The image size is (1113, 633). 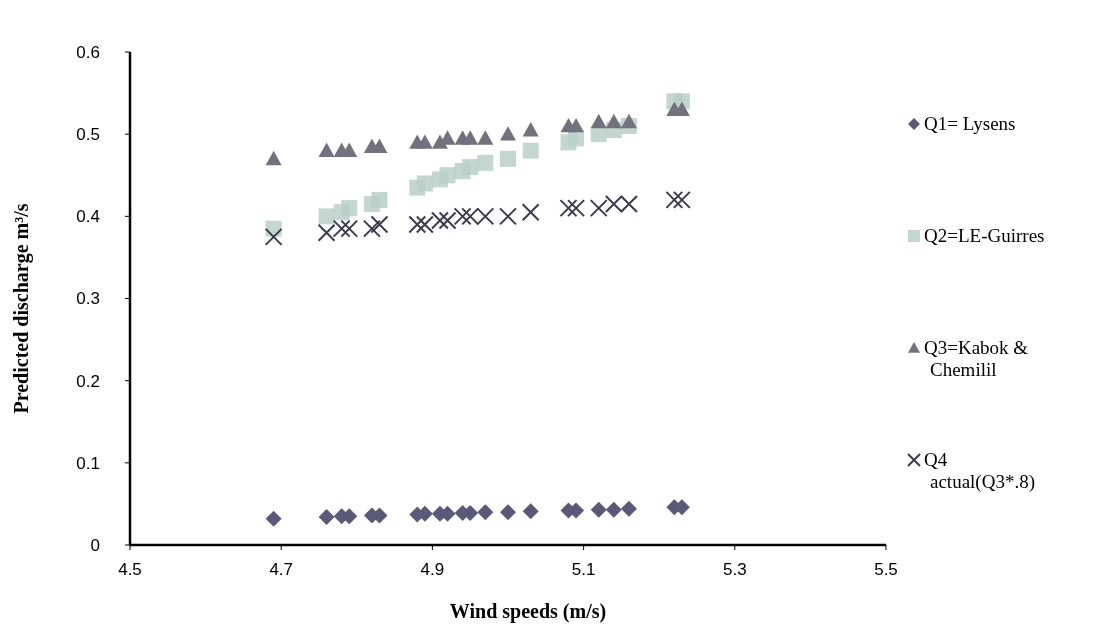 What do you see at coordinates (130, 569) in the screenshot?
I see `x-tick-label: 4.5` at bounding box center [130, 569].